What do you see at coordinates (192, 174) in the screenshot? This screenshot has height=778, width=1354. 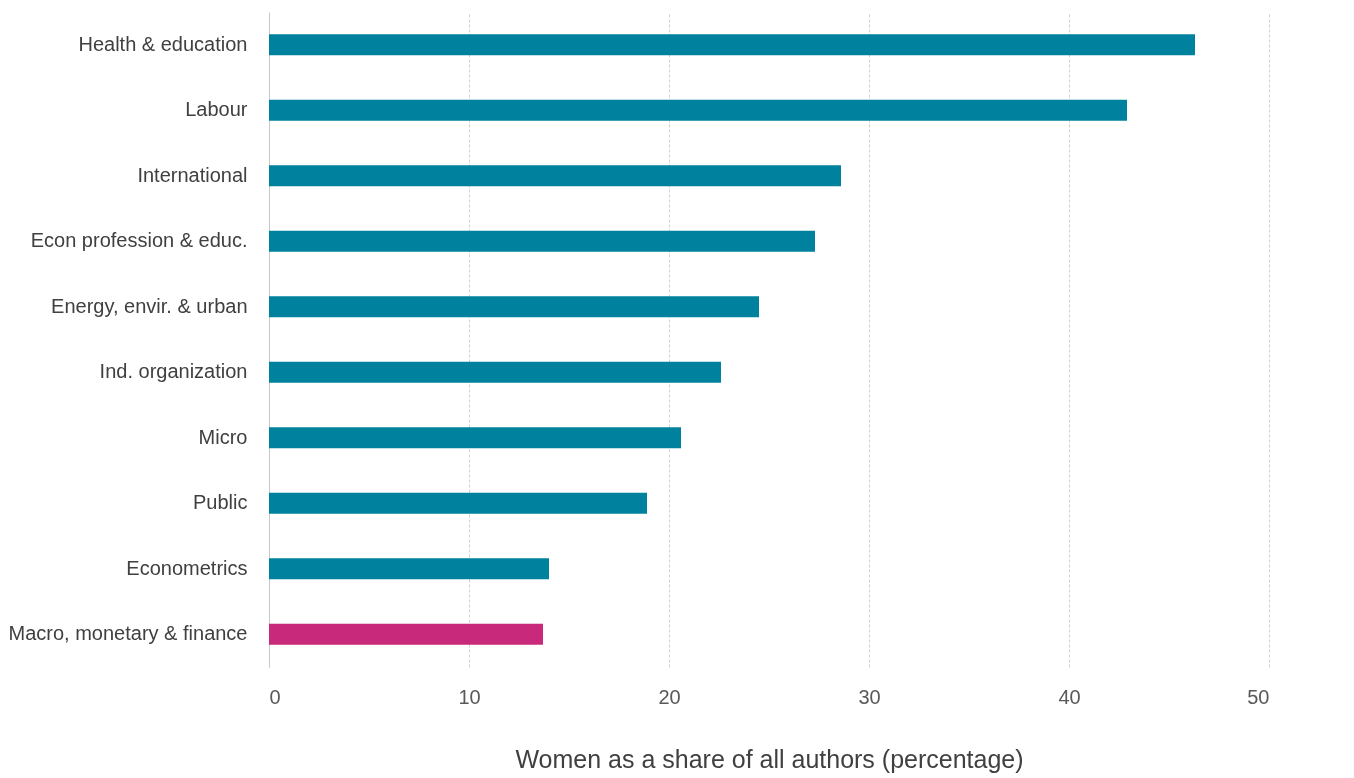 I see `y-tick-label: International` at bounding box center [192, 174].